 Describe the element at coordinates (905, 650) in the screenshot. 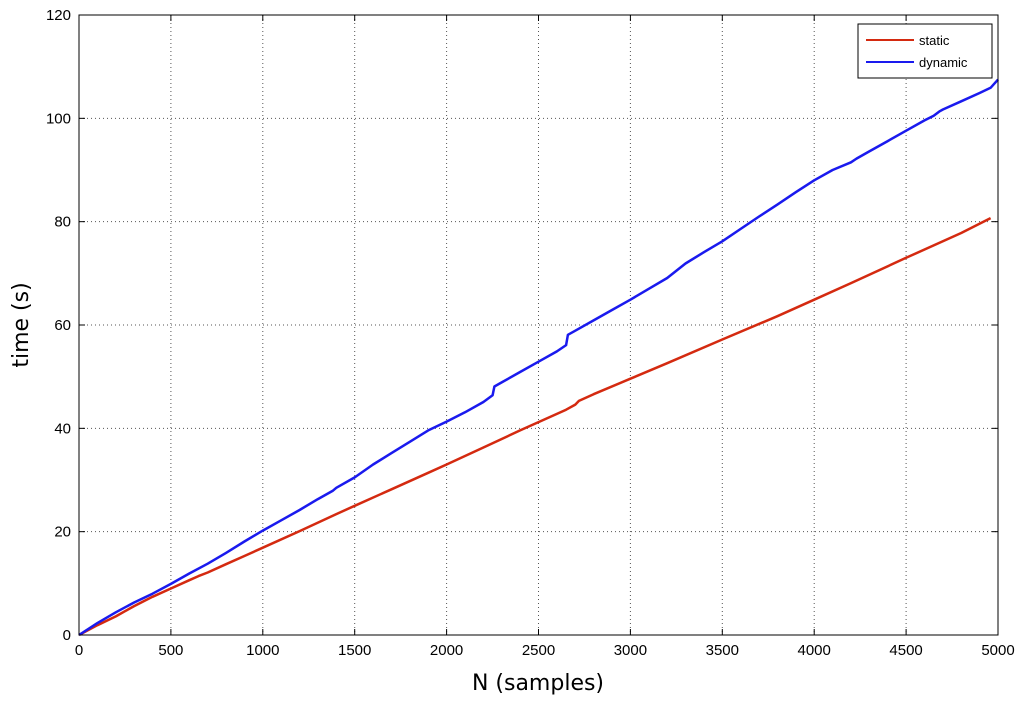

I see `x-tick-label: 4500` at that location.